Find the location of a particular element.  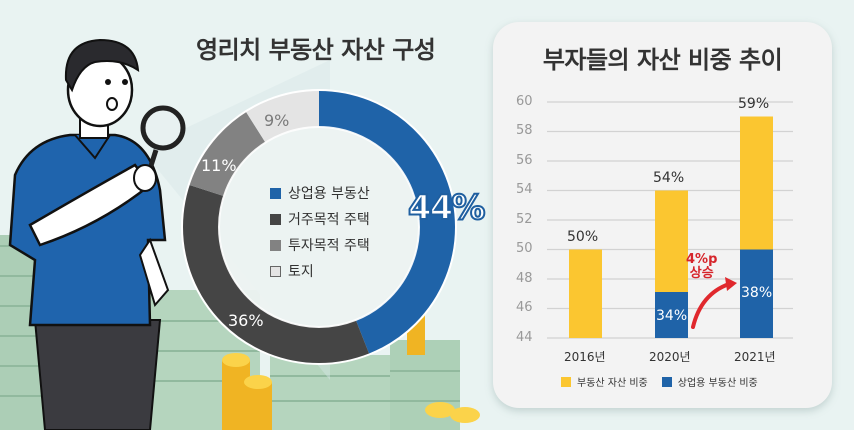

bar-chart-title: 부자들의 자산 비중 추이 is located at coordinates (662, 60).